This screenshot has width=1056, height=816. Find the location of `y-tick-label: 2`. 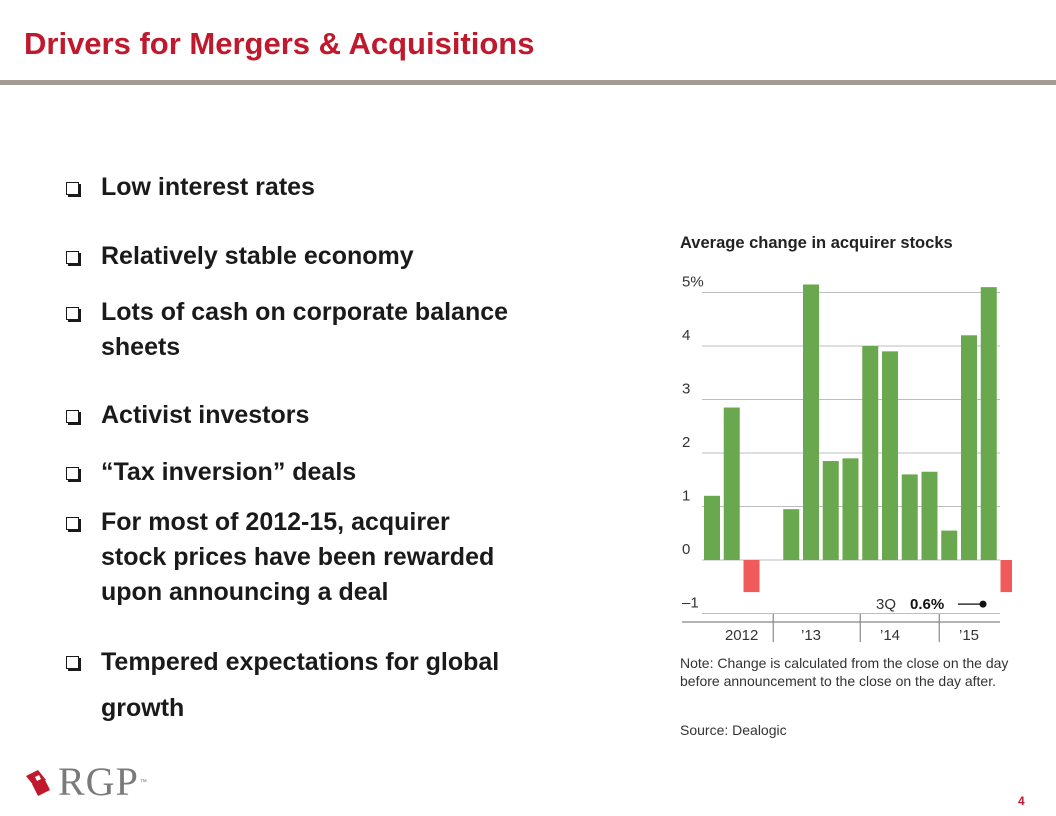

y-tick-label: 2 is located at coordinates (686, 442).